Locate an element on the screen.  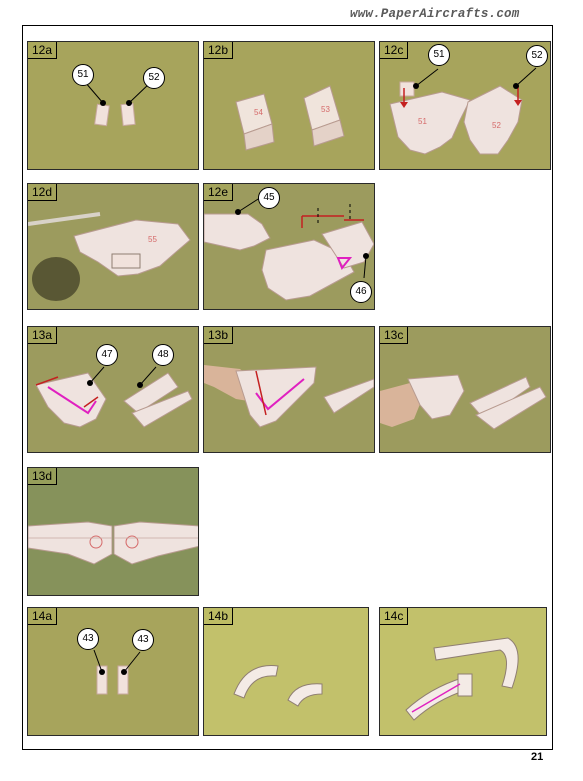
part-marking: 51 is located at coordinates (422, 121).